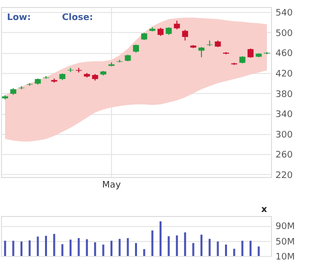  I want to click on y-tick-label: 90M, so click(285, 227).